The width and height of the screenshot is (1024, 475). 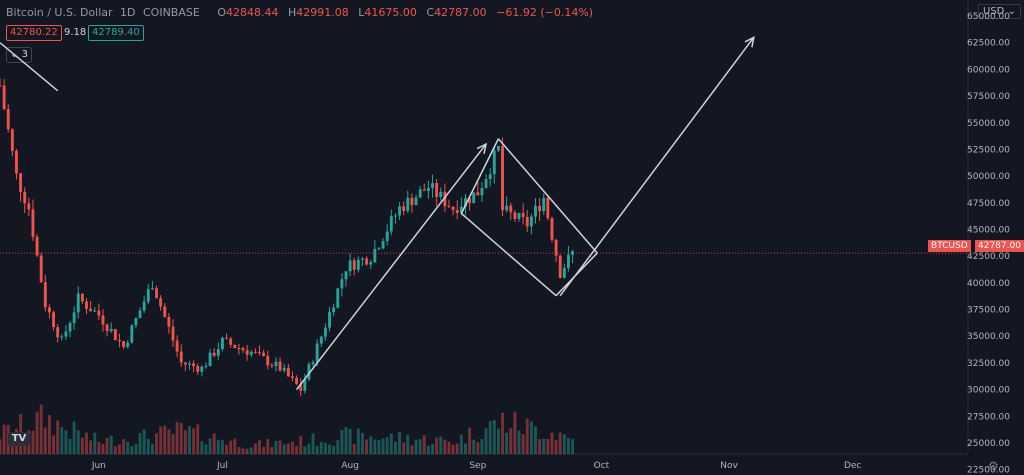 What do you see at coordinates (171, 12) in the screenshot?
I see `exchange-label: COINBASE` at bounding box center [171, 12].